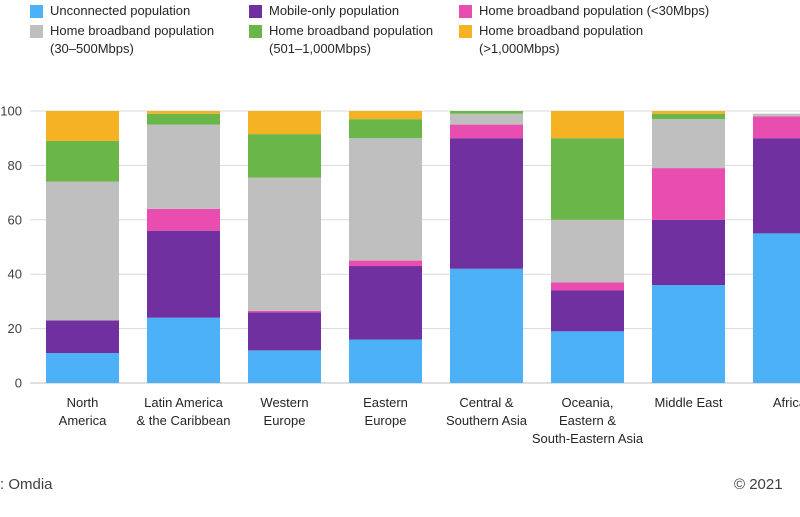  What do you see at coordinates (758, 484) in the screenshot?
I see `copyright-note: © 2021` at bounding box center [758, 484].